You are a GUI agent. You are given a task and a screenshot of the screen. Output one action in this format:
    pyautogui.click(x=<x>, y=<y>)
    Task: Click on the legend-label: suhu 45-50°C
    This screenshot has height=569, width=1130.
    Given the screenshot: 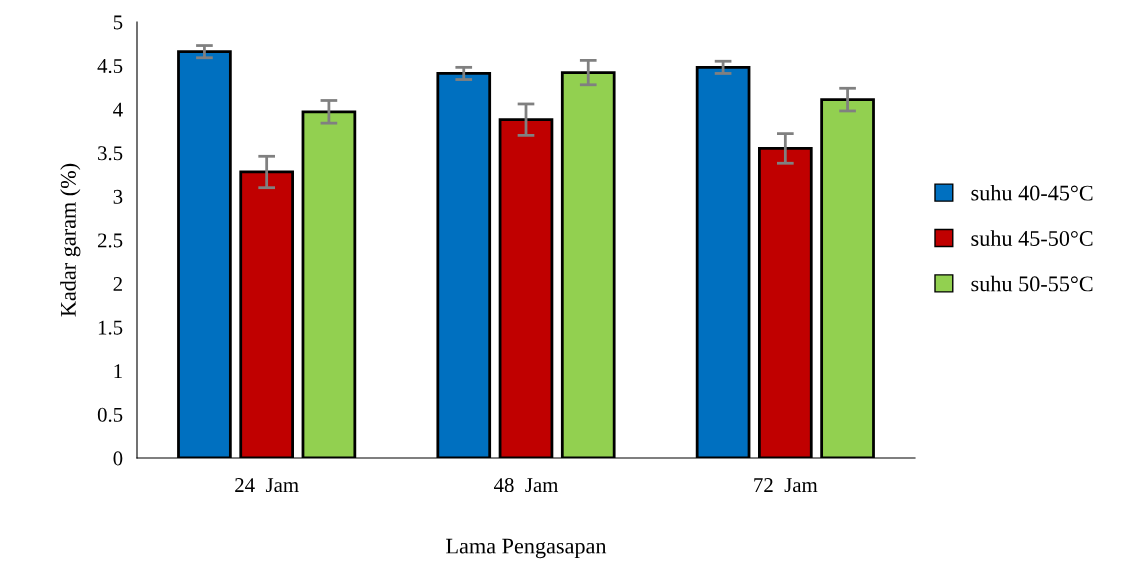 What is the action you would take?
    pyautogui.click(x=1032, y=238)
    